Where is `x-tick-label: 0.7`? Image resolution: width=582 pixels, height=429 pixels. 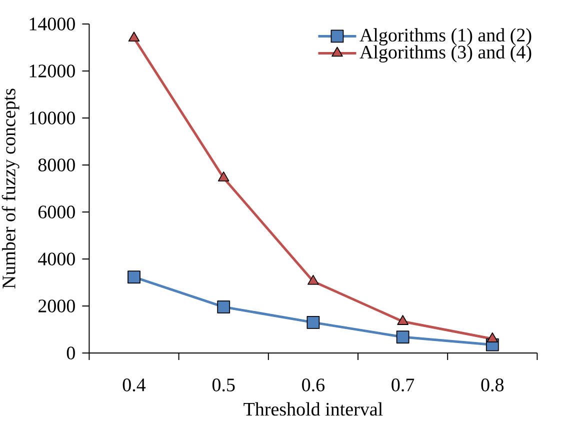
x-tick-label: 0.7 is located at coordinates (403, 385).